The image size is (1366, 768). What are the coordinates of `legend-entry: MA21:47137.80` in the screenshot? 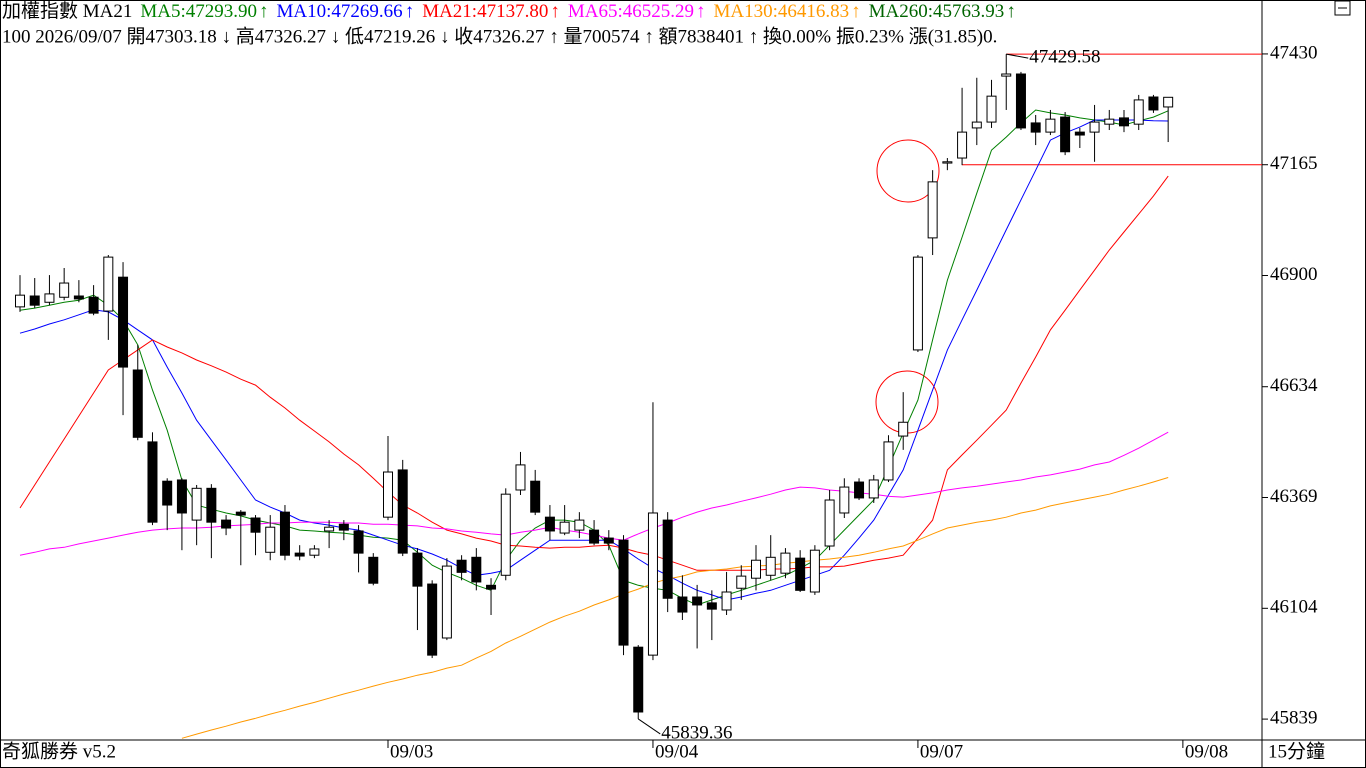 It's located at (485, 11).